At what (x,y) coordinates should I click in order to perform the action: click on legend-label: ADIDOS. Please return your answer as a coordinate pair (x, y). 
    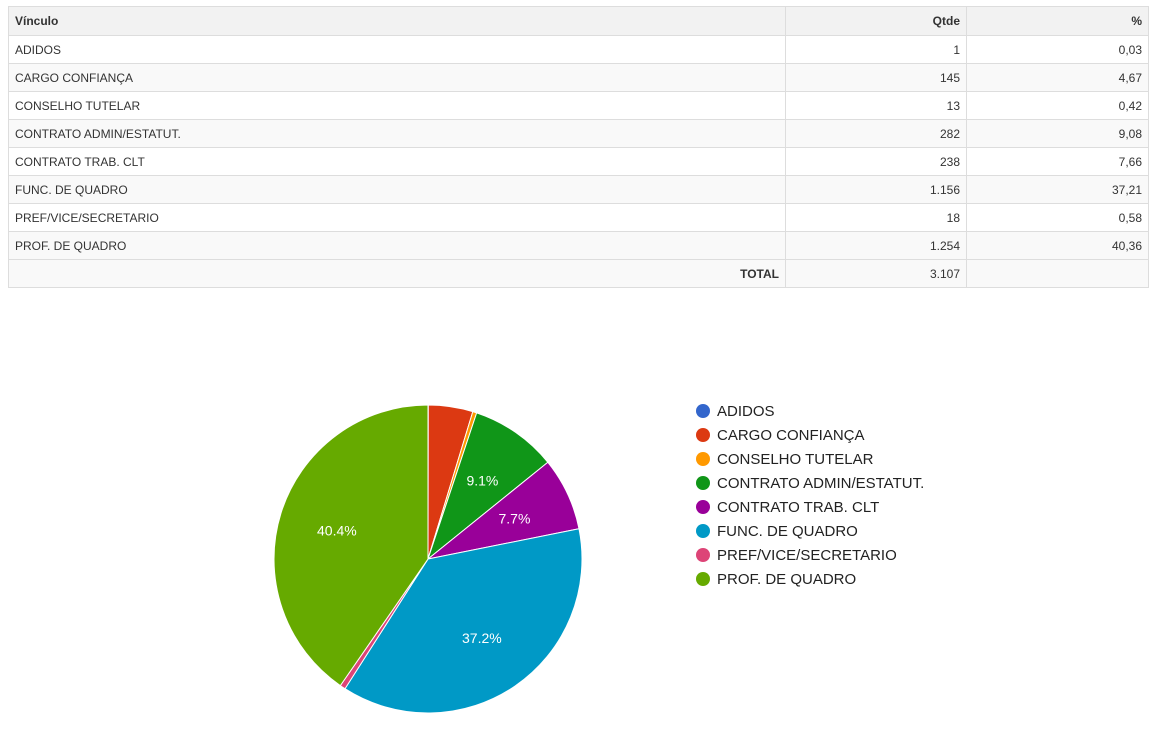
    Looking at the image, I should click on (746, 411).